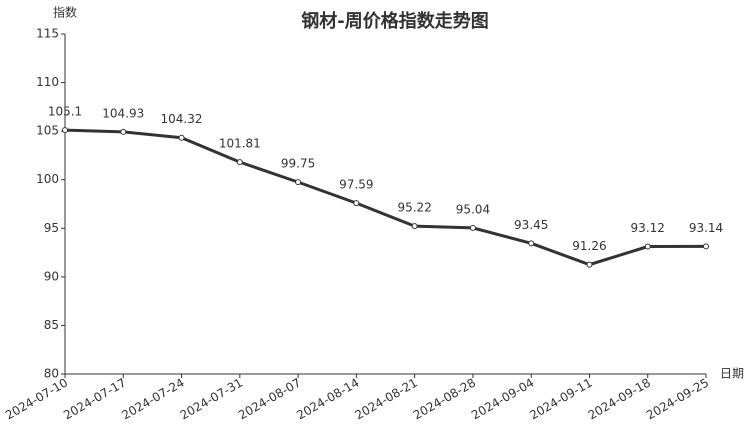  I want to click on data-label: 95.22, so click(414, 208).